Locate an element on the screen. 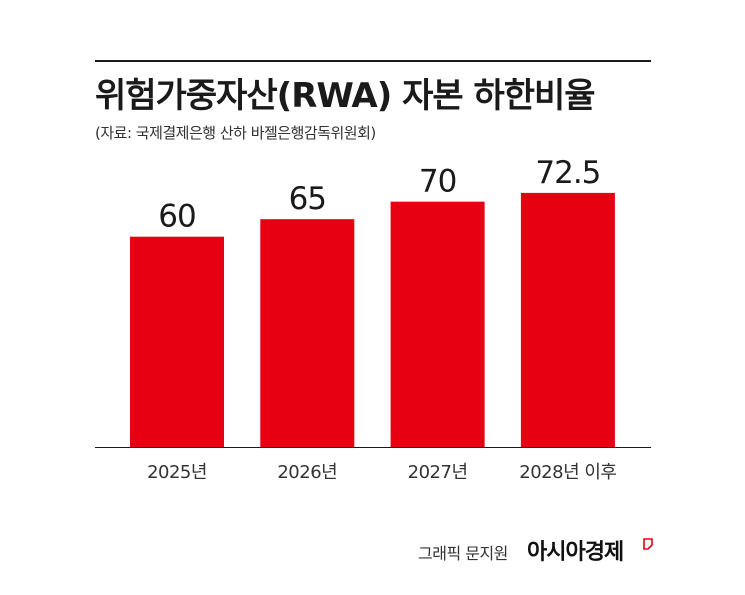 The width and height of the screenshot is (745, 595). category-label-0: 2025년 is located at coordinates (177, 472).